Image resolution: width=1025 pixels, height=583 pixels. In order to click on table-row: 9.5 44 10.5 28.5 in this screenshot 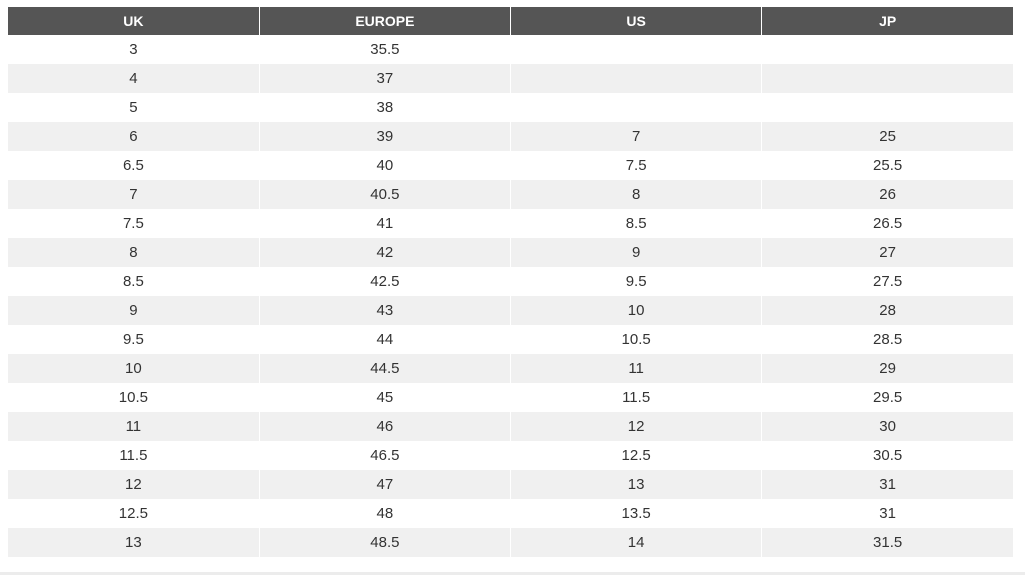, I will do `click(510, 339)`.